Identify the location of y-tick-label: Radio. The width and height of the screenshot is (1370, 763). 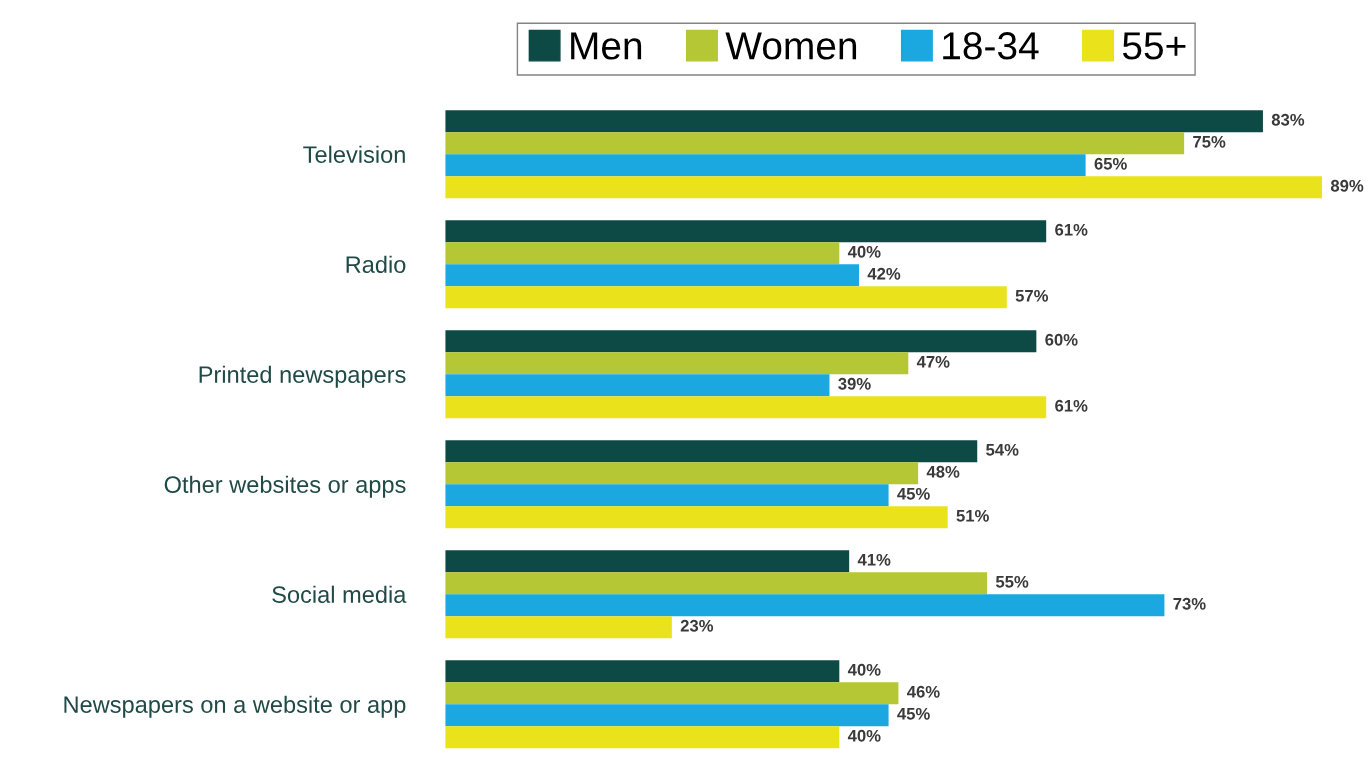
(376, 264).